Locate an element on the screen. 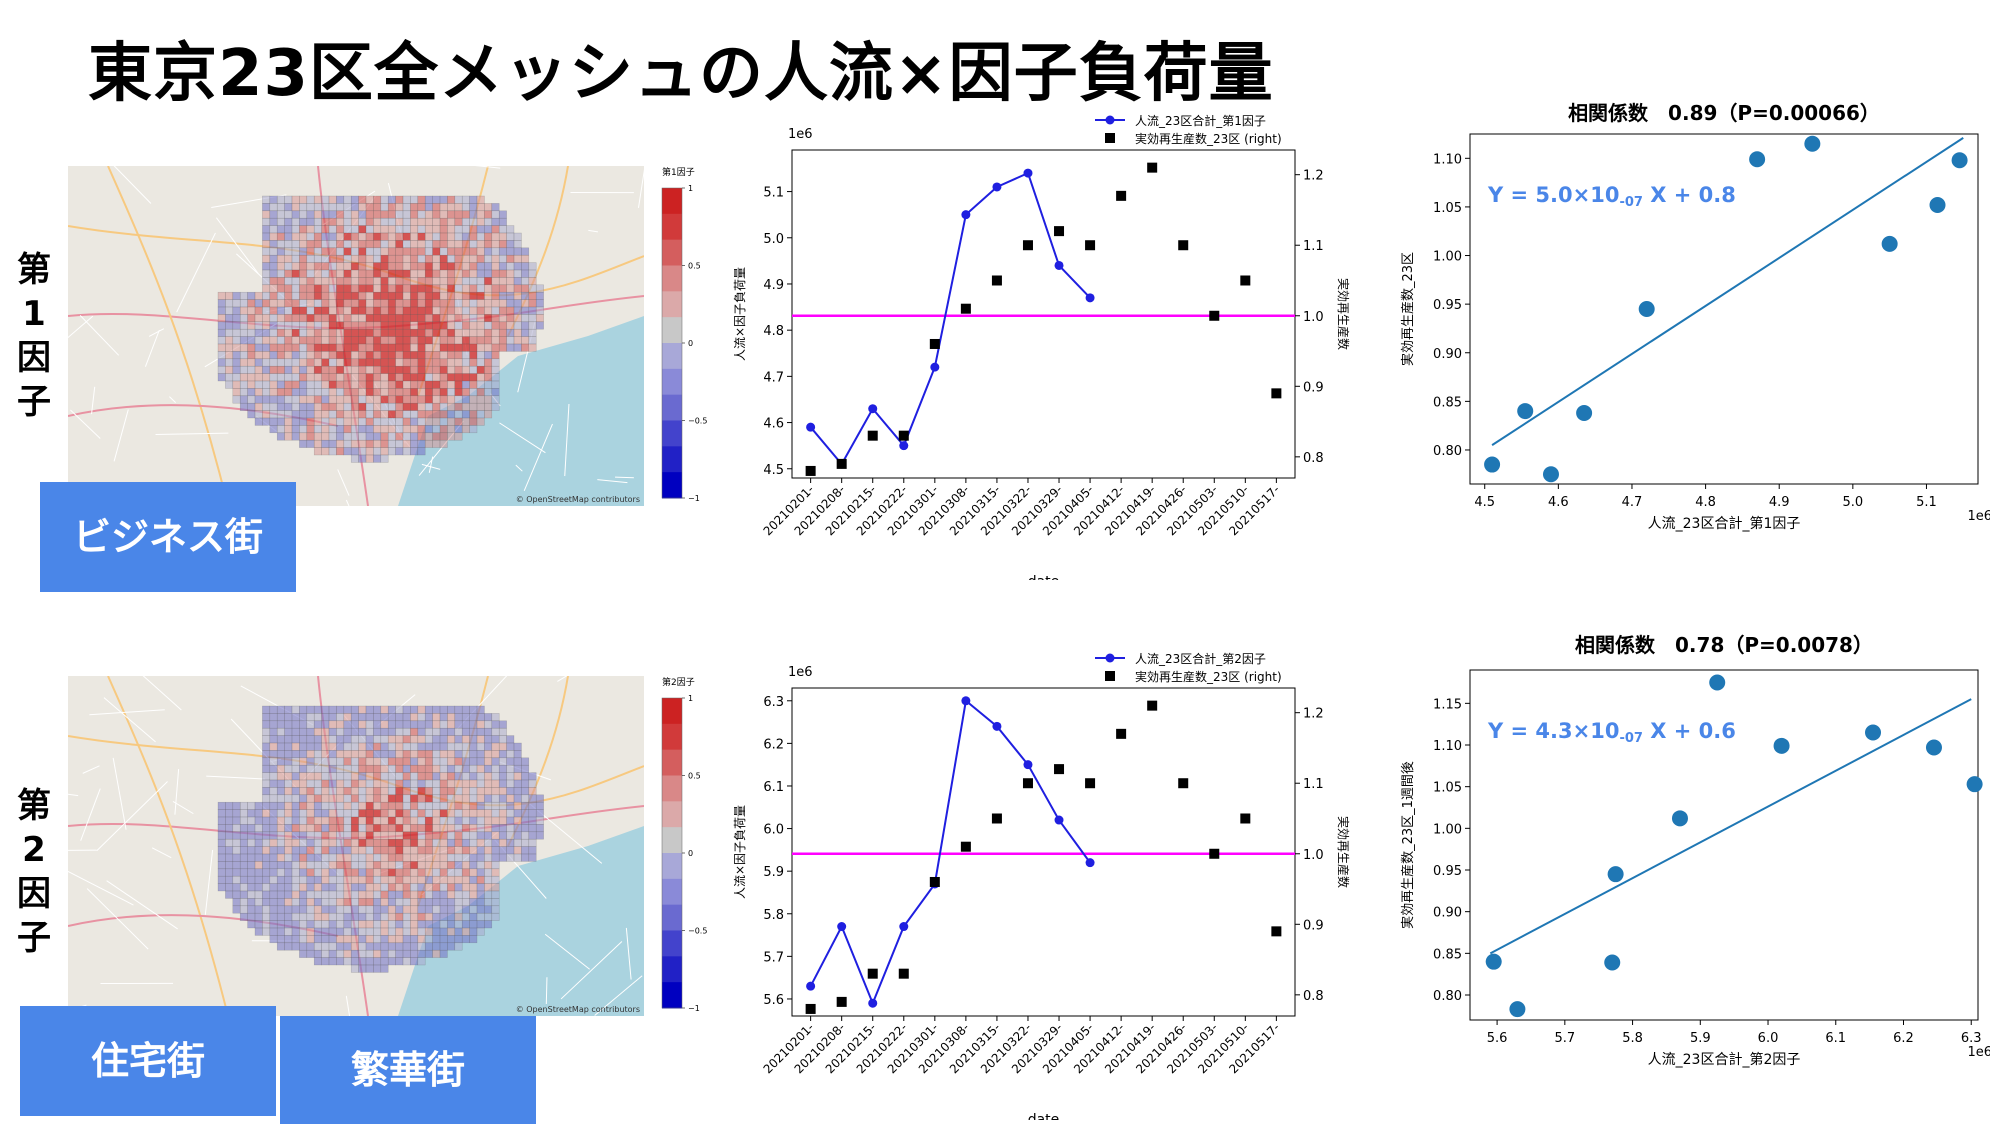 Image resolution: width=2000 pixels, height=1125 pixels. right-series-marker is located at coordinates (1214, 853).